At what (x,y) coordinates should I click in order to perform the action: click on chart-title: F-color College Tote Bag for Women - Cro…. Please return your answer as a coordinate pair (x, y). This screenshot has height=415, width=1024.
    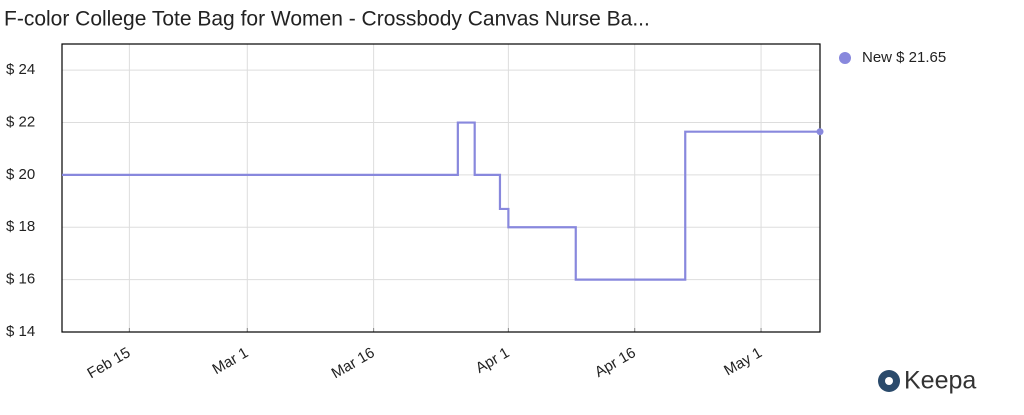
    Looking at the image, I should click on (327, 19).